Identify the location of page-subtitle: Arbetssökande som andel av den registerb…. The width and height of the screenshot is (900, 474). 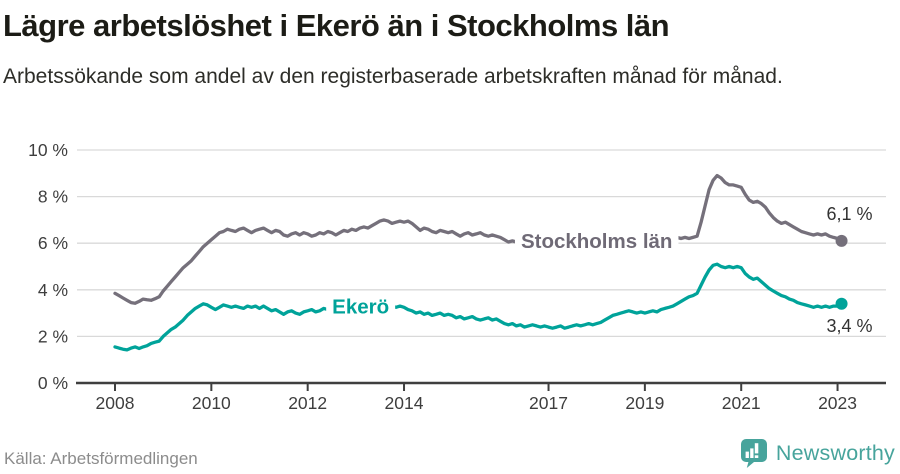
(393, 76).